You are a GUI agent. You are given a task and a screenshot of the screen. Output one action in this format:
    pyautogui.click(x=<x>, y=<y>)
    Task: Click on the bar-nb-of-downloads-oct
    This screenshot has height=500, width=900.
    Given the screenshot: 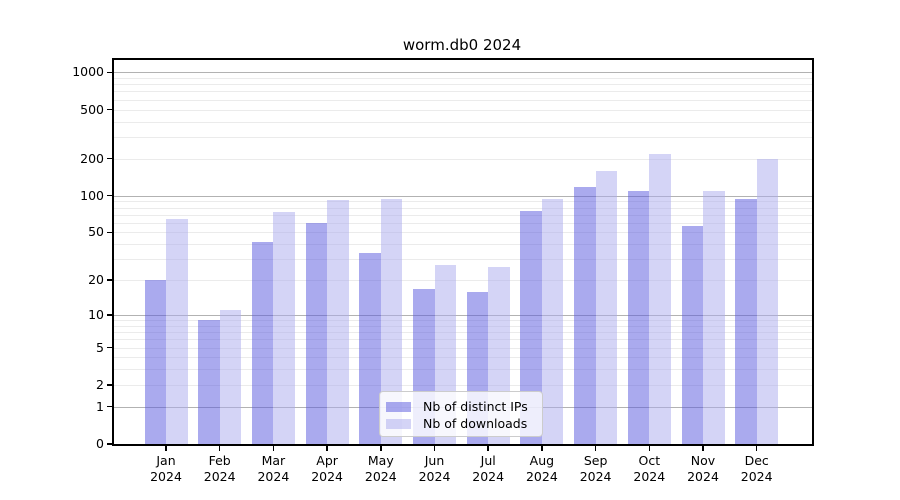 What is the action you would take?
    pyautogui.click(x=660, y=299)
    